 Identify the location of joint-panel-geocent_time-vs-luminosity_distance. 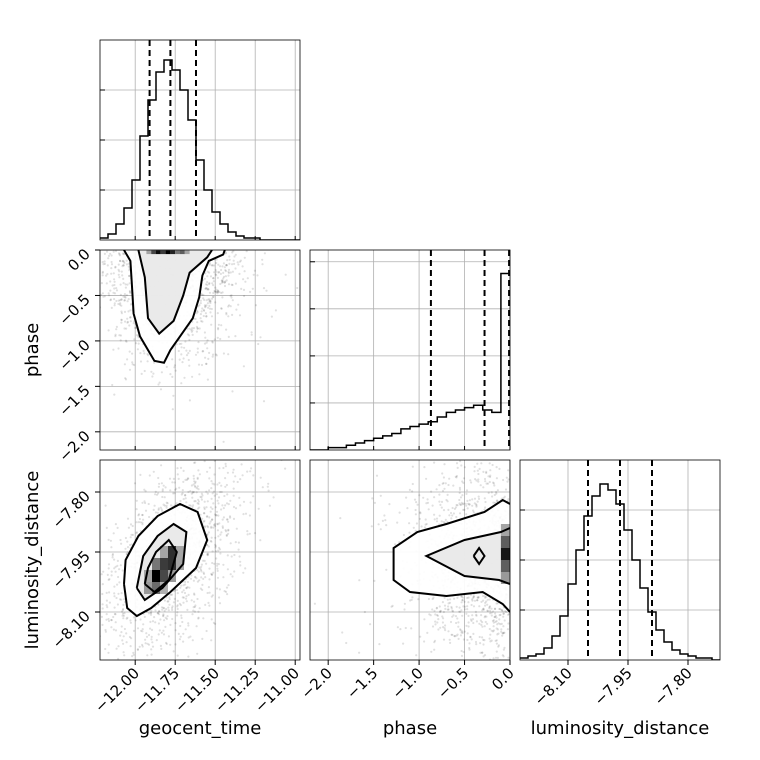
(191, 551).